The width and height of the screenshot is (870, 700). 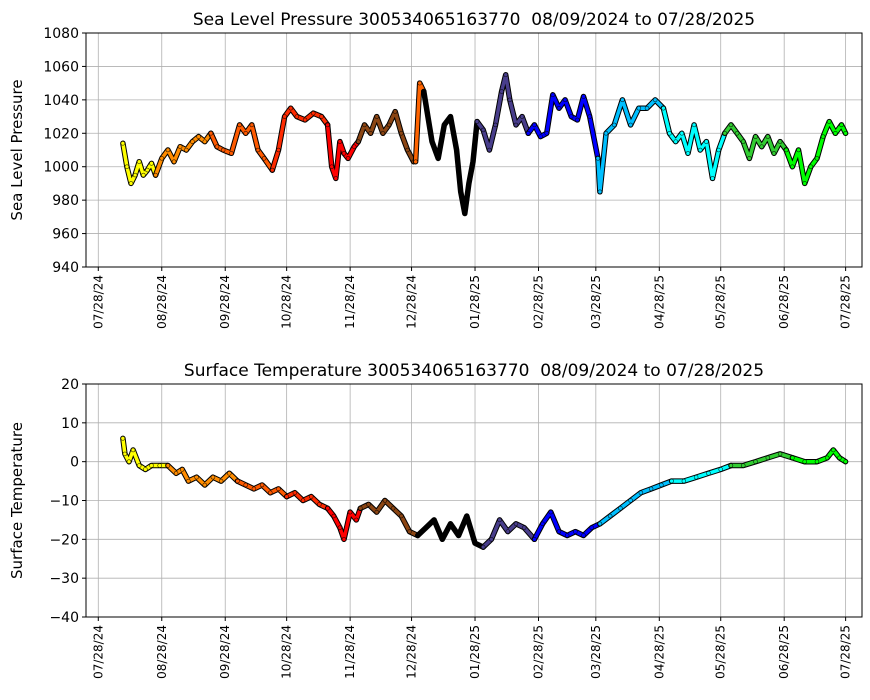 I want to click on pressure-ytick-label: 1060, so click(x=61, y=67).